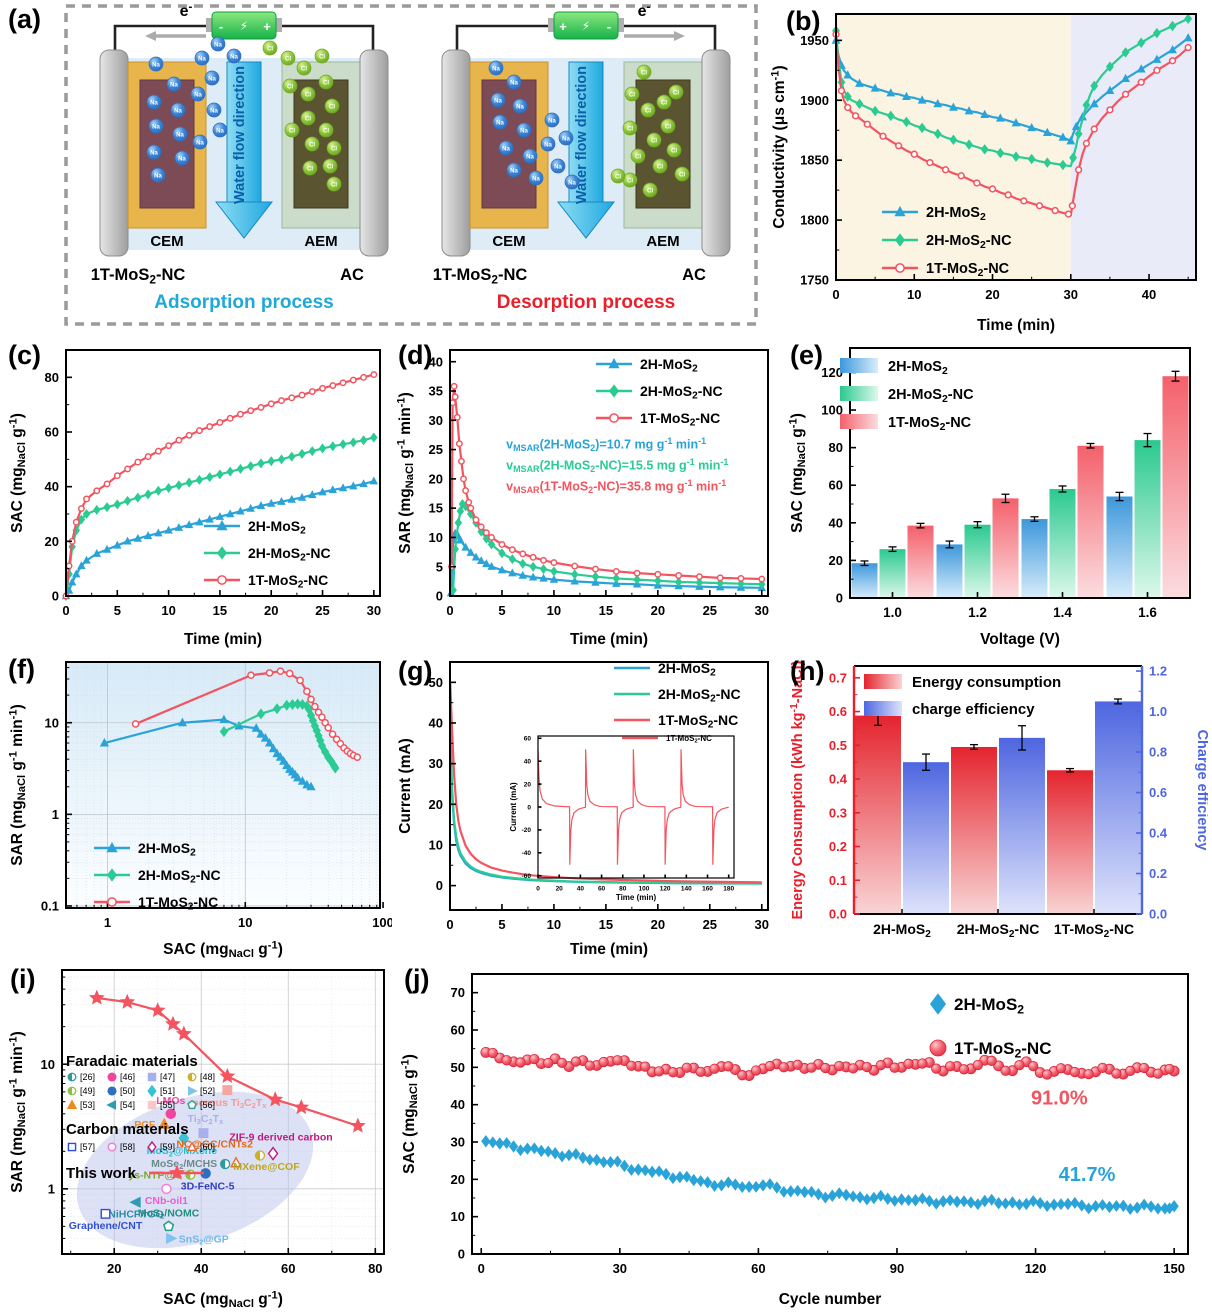 This screenshot has height=1312, width=1212. I want to click on svg-text: AC, so click(352, 275).